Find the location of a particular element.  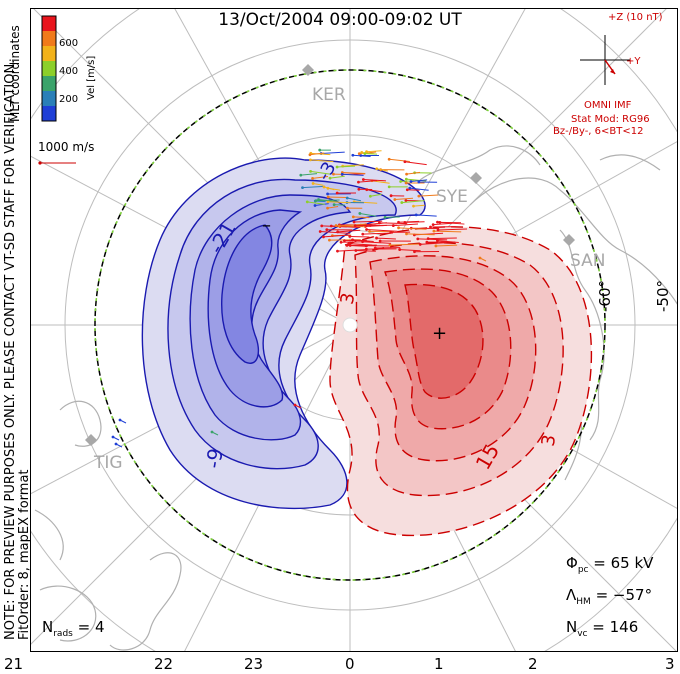

imf-z-label: +Z (10 nT) is located at coordinates (635, 17).